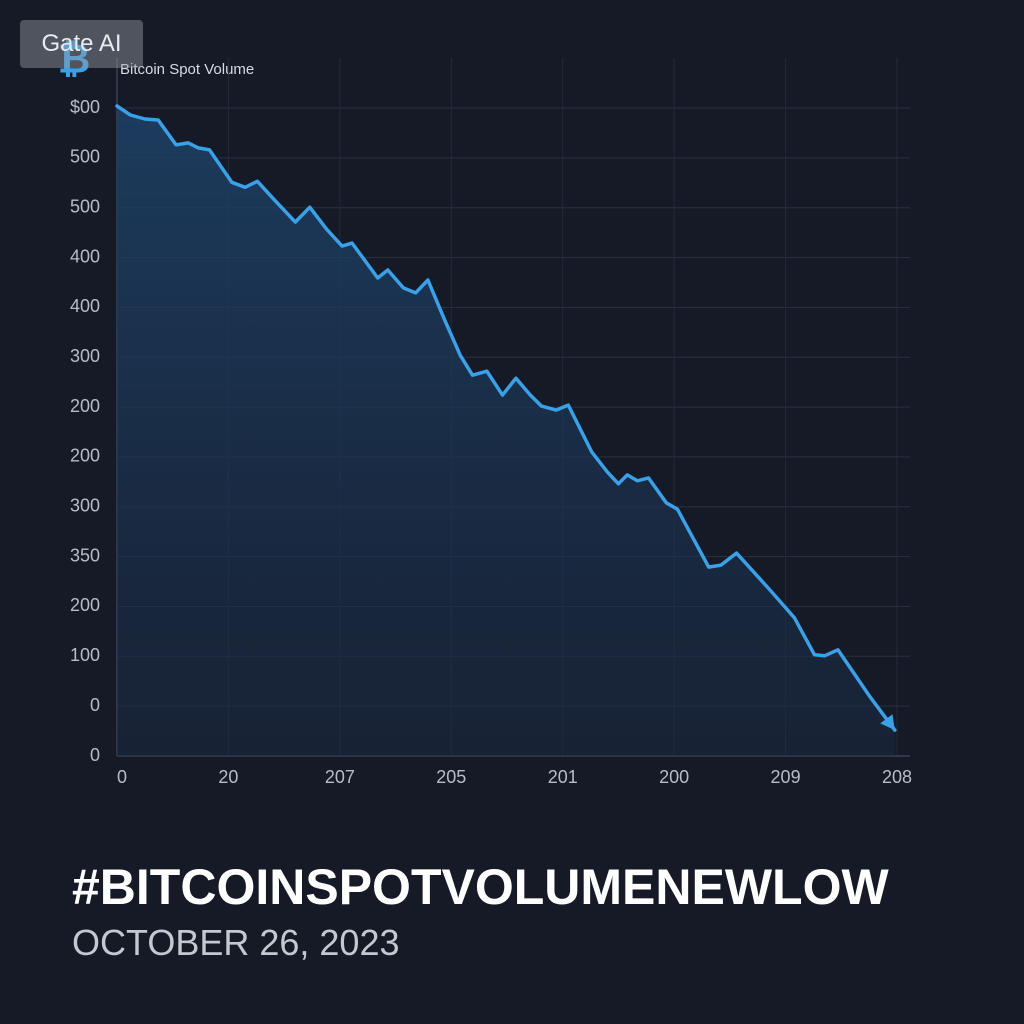 The width and height of the screenshot is (1024, 1024). What do you see at coordinates (187, 69) in the screenshot?
I see `chart-title: Bitcoin Spot Volume` at bounding box center [187, 69].